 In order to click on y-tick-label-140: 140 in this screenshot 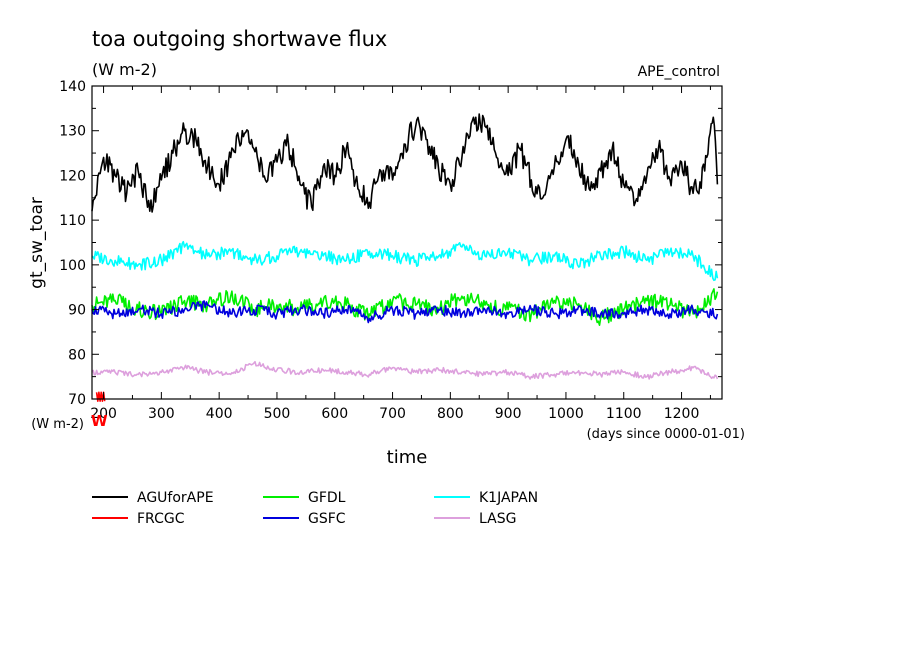, I will do `click(72, 87)`.